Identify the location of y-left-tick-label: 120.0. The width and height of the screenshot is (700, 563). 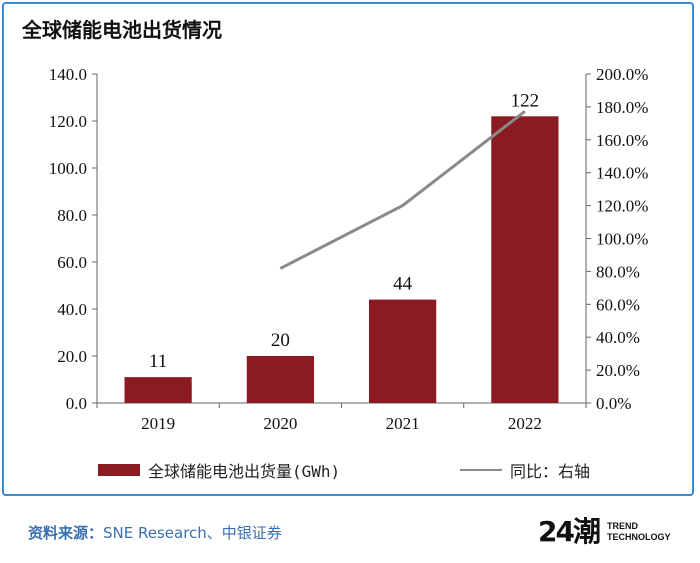
(68, 121).